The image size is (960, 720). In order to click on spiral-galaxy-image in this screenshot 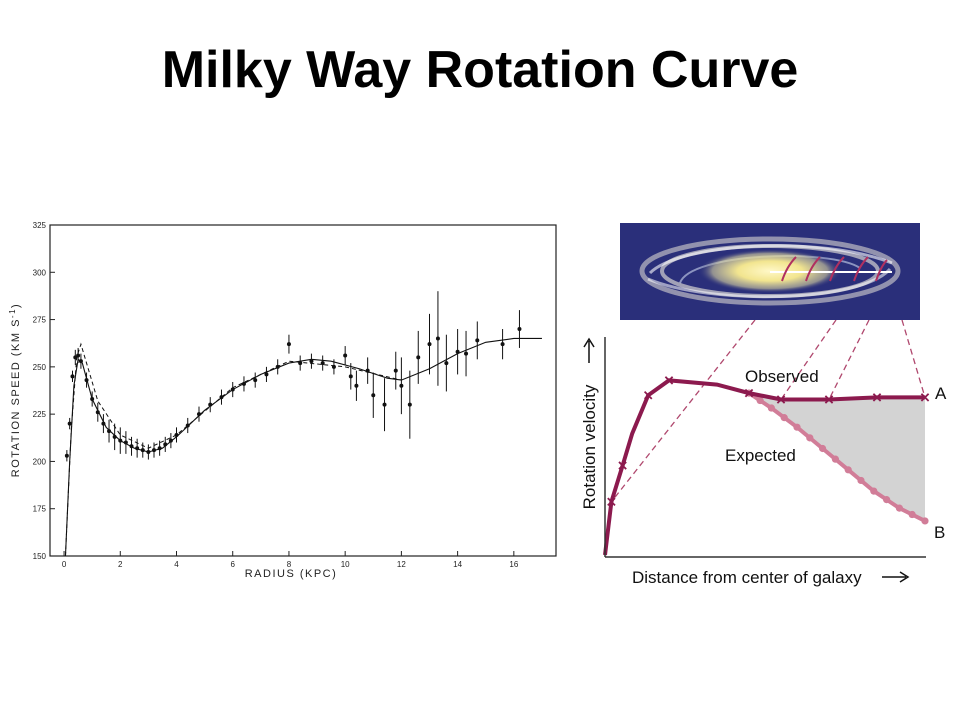, I will do `click(770, 271)`.